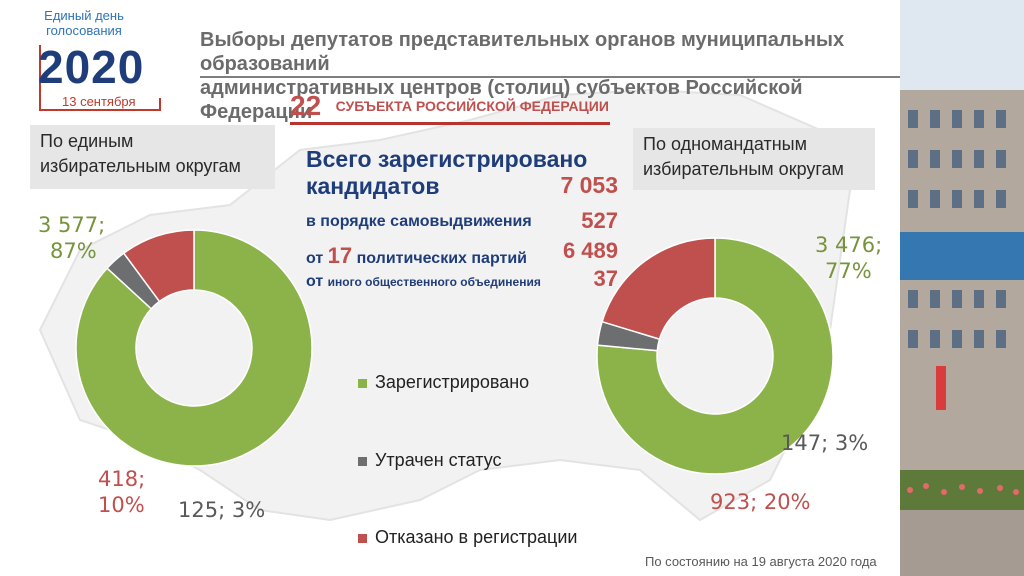 The height and width of the screenshot is (576, 1024). I want to click on subjects-text: СУБЪЕКТА РОССИЙСКОЙ ФЕДЕРАЦИИ, so click(472, 106).